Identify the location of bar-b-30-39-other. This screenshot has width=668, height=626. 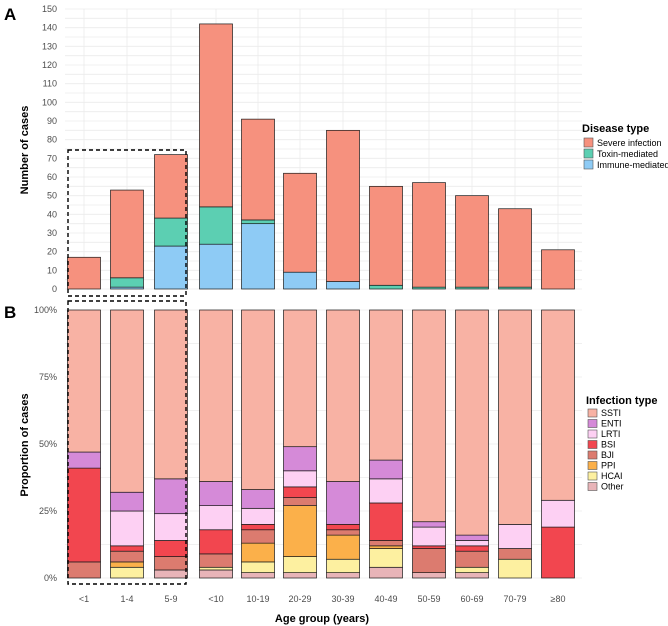
(343, 575).